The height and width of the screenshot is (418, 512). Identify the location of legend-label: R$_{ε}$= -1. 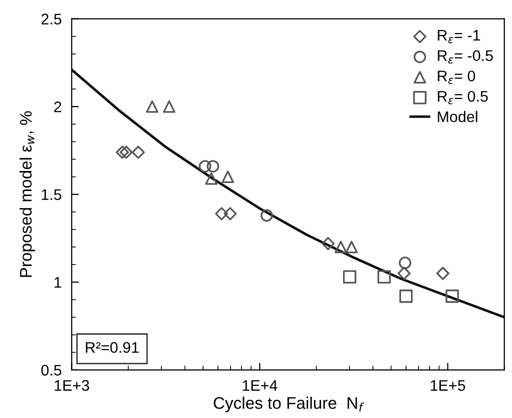
(459, 37).